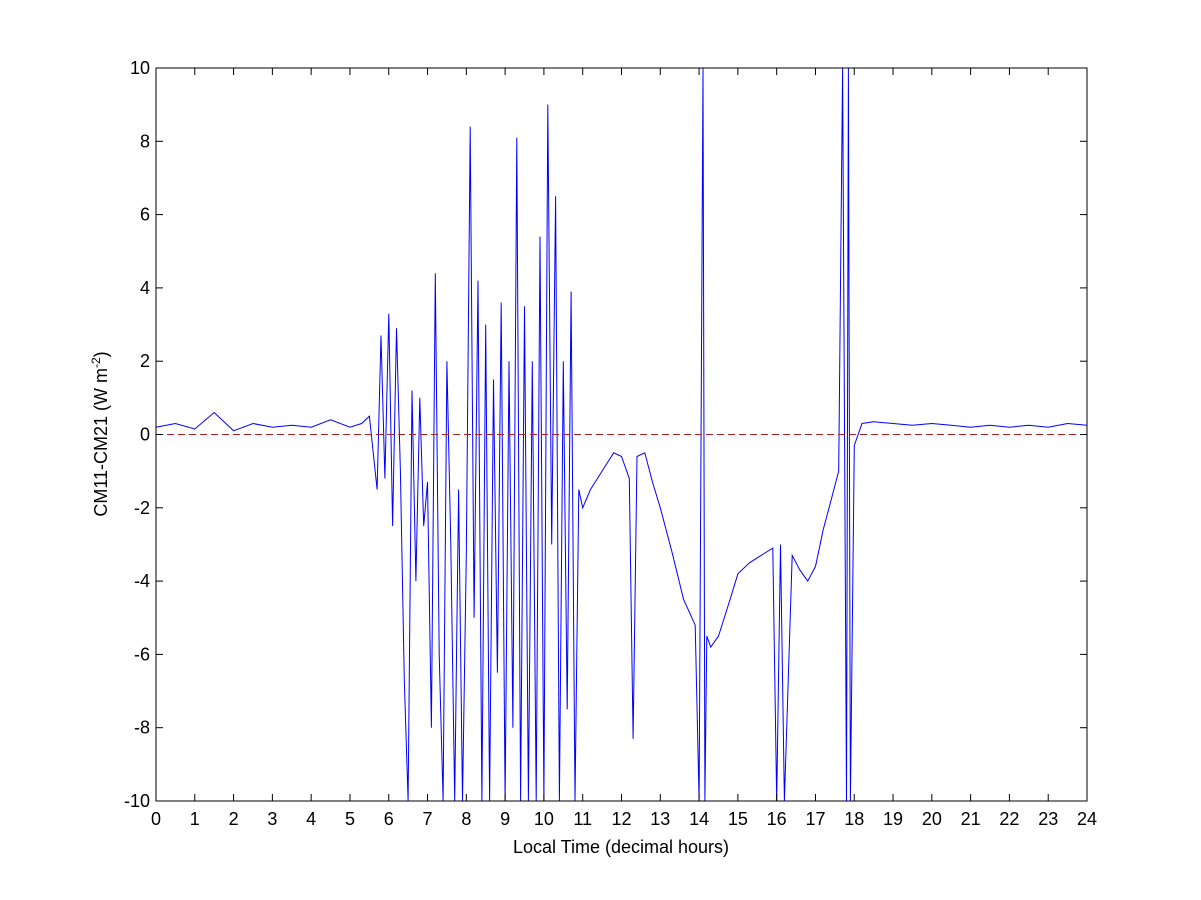 This screenshot has height=900, width=1201. I want to click on x-tick-label: 20, so click(932, 819).